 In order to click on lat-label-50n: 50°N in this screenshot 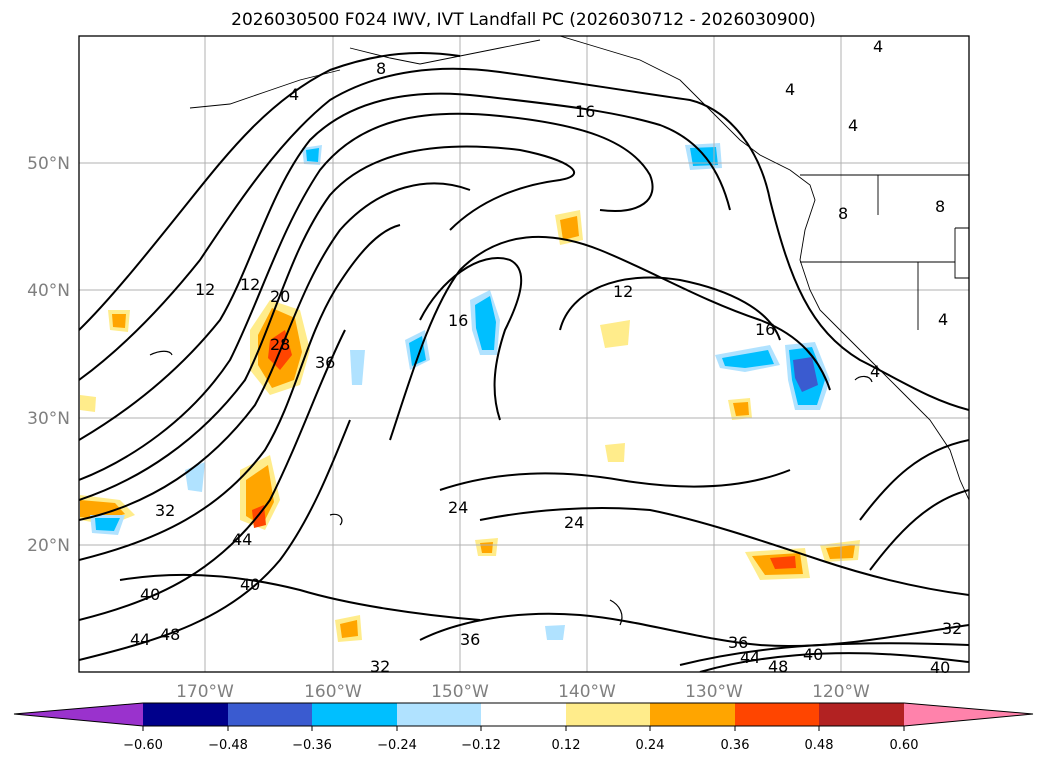, I will do `click(48, 164)`.